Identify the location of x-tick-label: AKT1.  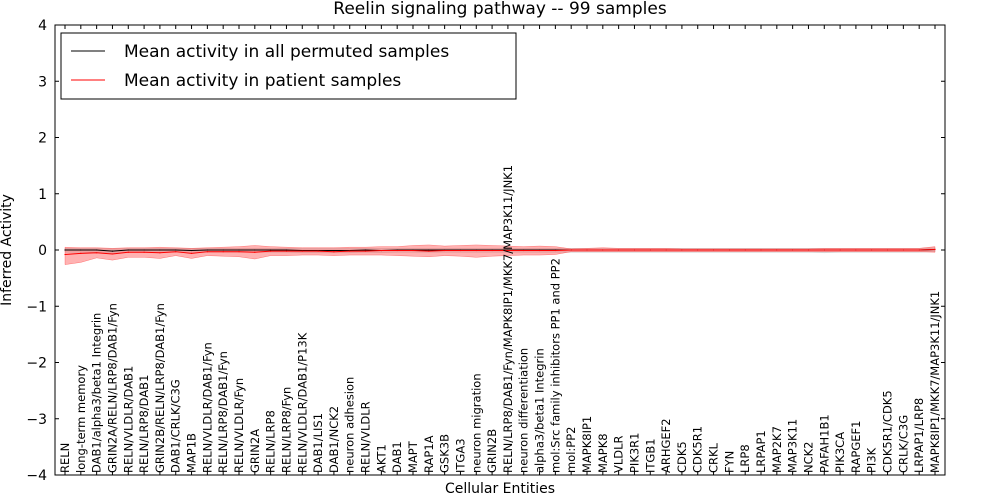
(381, 458).